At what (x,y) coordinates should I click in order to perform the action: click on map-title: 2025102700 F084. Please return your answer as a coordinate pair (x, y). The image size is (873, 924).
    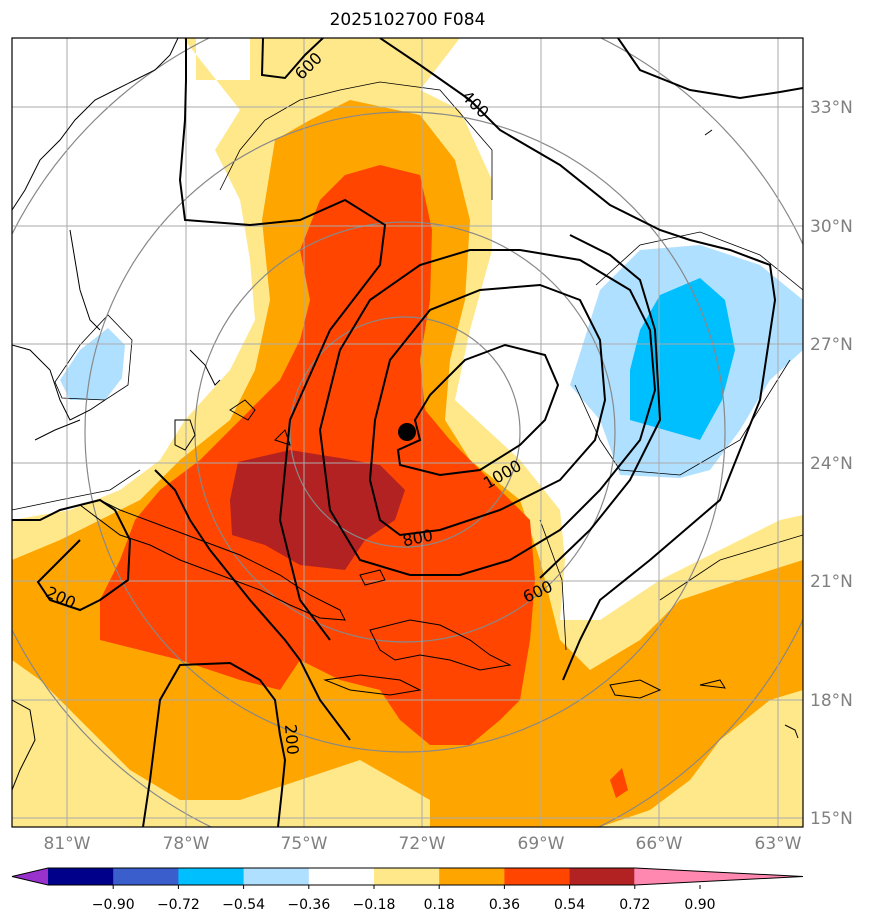
    Looking at the image, I should click on (407, 20).